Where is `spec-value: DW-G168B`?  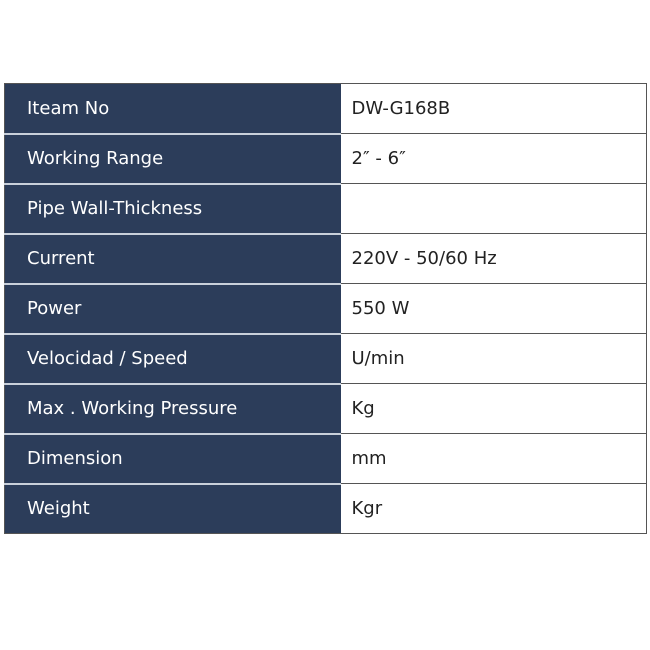
spec-value: DW-G168B is located at coordinates (493, 108).